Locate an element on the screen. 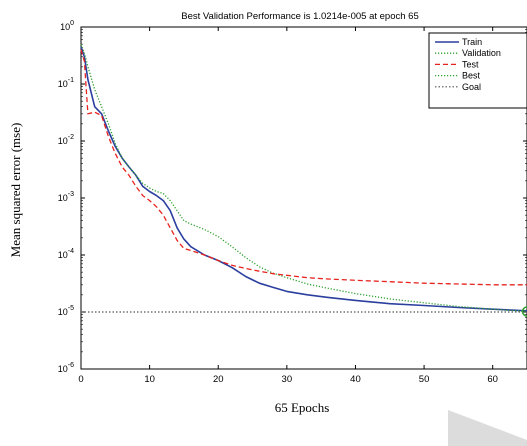 The width and height of the screenshot is (527, 446). x-tick-label: 60 is located at coordinates (492, 379).